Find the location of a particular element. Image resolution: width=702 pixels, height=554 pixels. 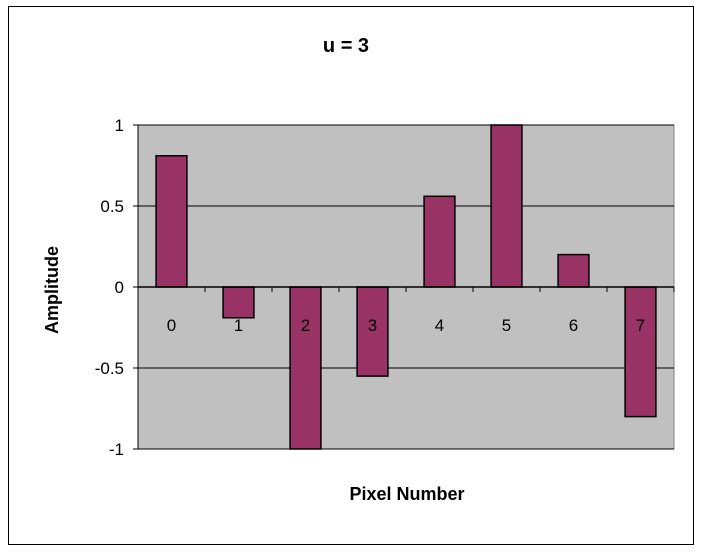

x-tick-label: 0 is located at coordinates (171, 325).